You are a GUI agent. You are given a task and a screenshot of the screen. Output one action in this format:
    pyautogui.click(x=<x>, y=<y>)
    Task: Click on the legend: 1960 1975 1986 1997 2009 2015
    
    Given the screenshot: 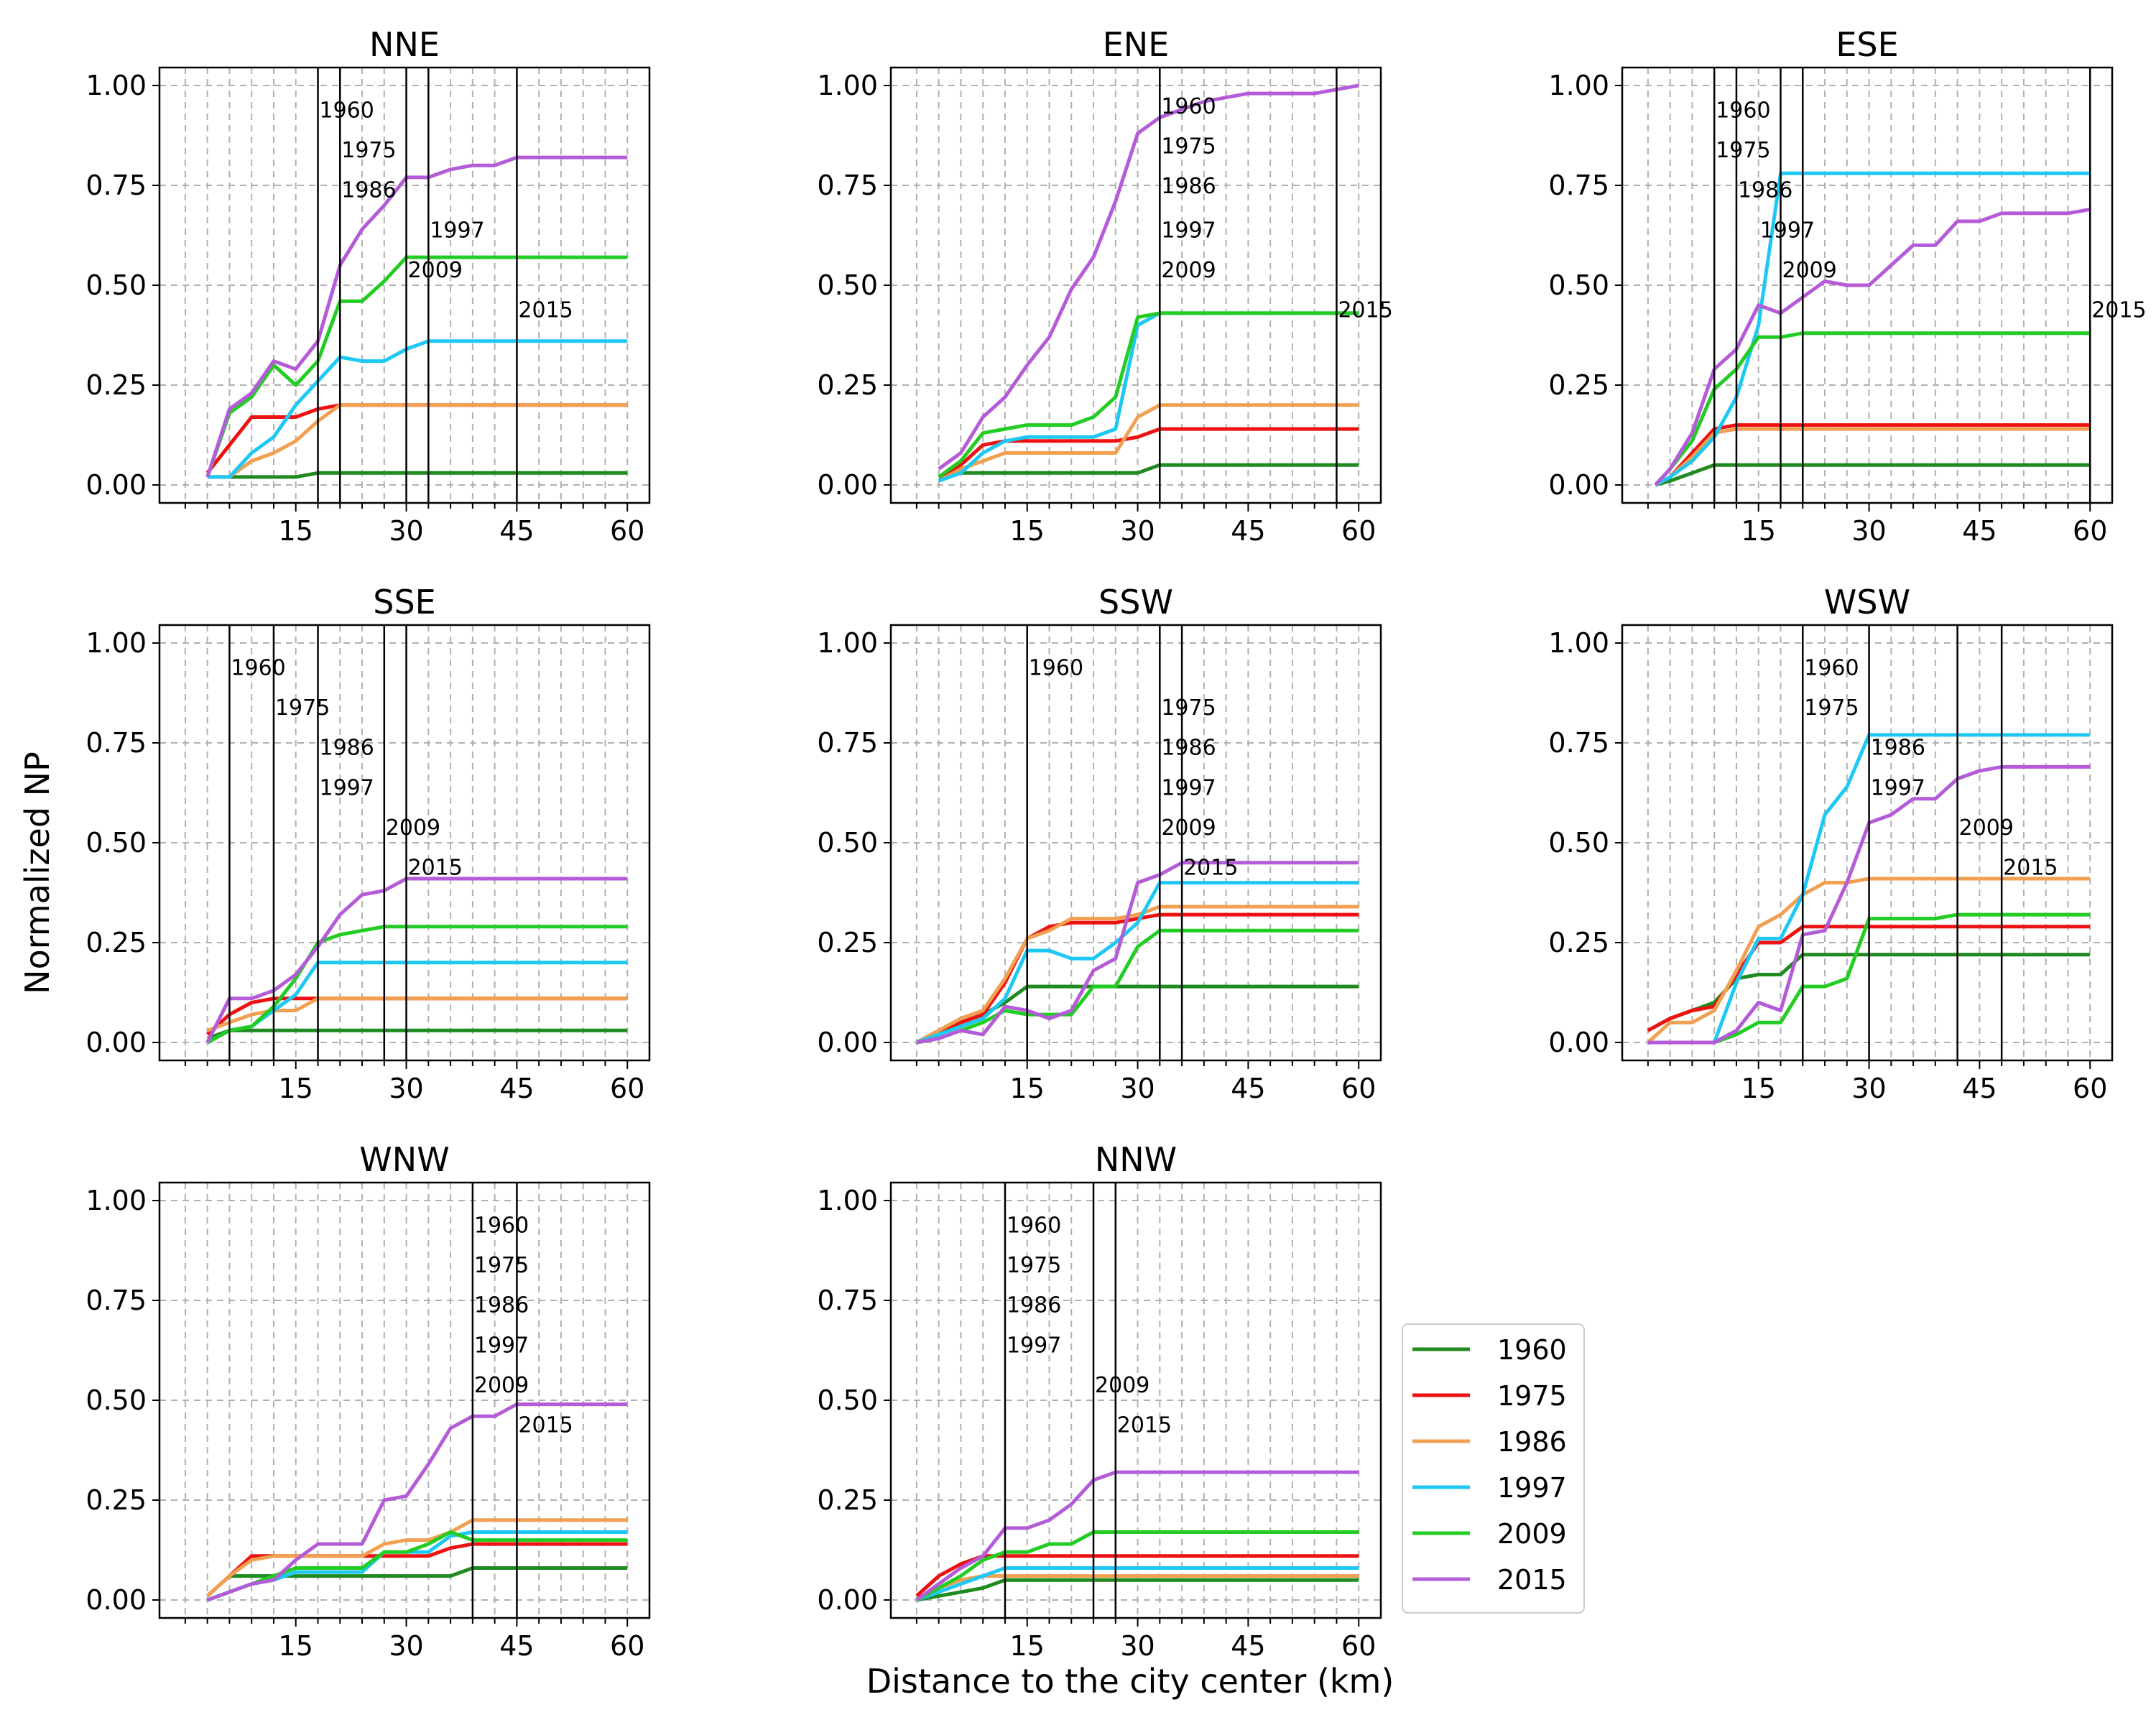 What is the action you would take?
    pyautogui.click(x=1493, y=1468)
    